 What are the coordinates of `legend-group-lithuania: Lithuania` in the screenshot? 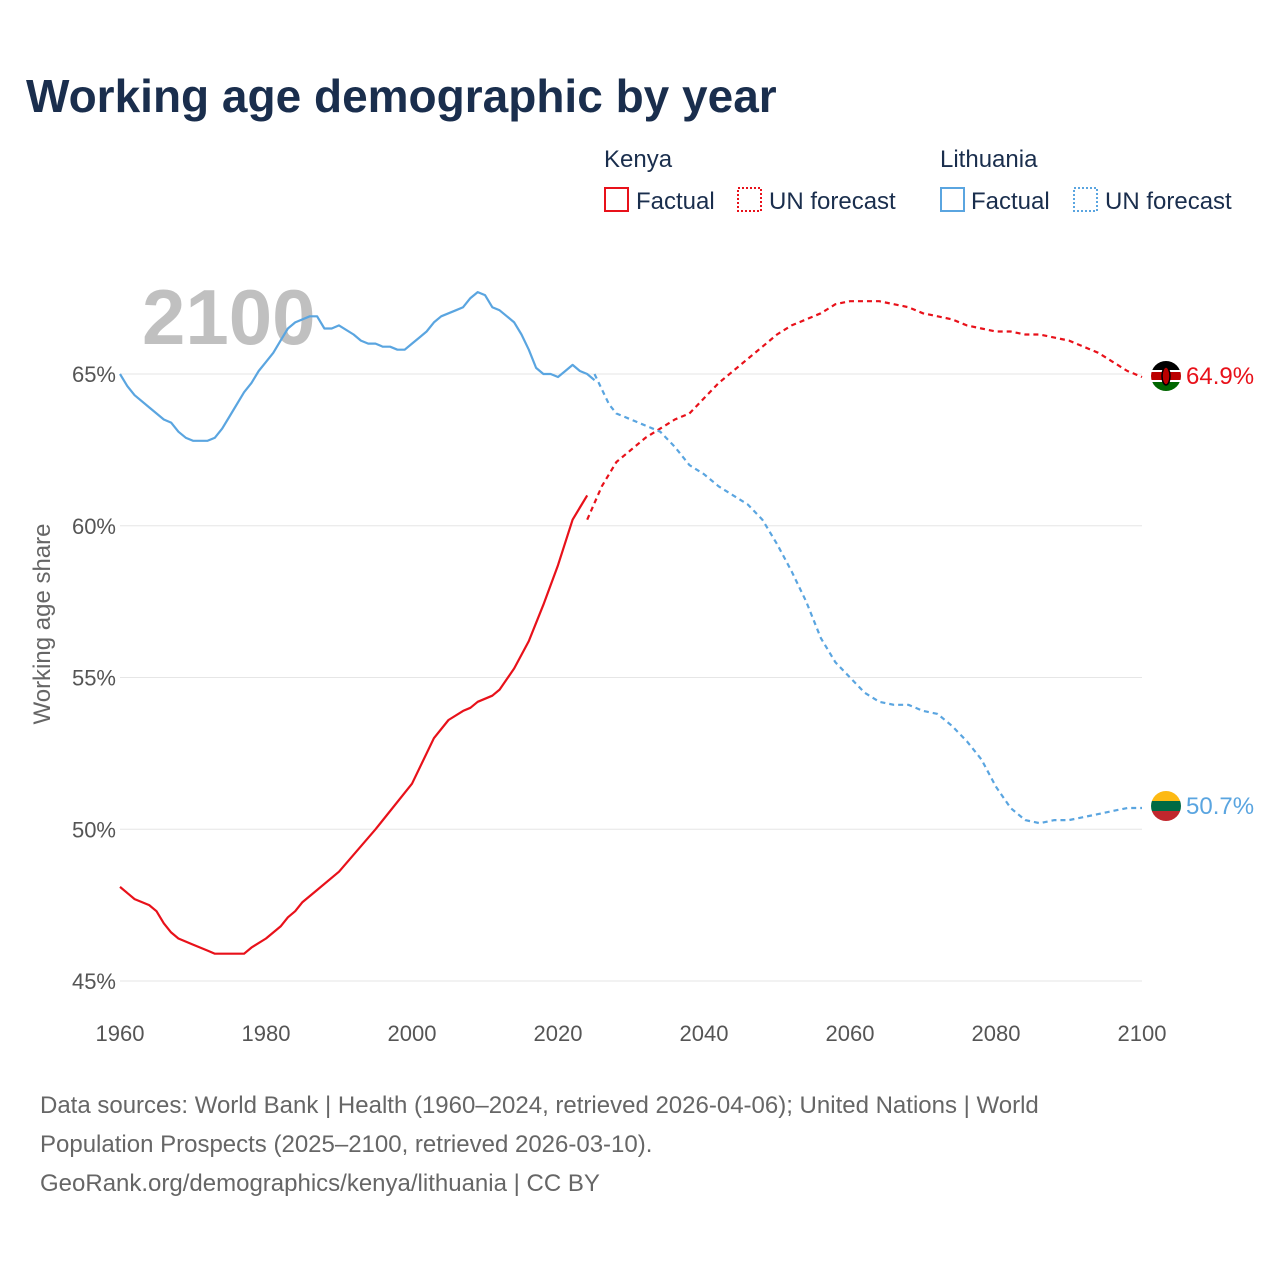 It's located at (989, 159).